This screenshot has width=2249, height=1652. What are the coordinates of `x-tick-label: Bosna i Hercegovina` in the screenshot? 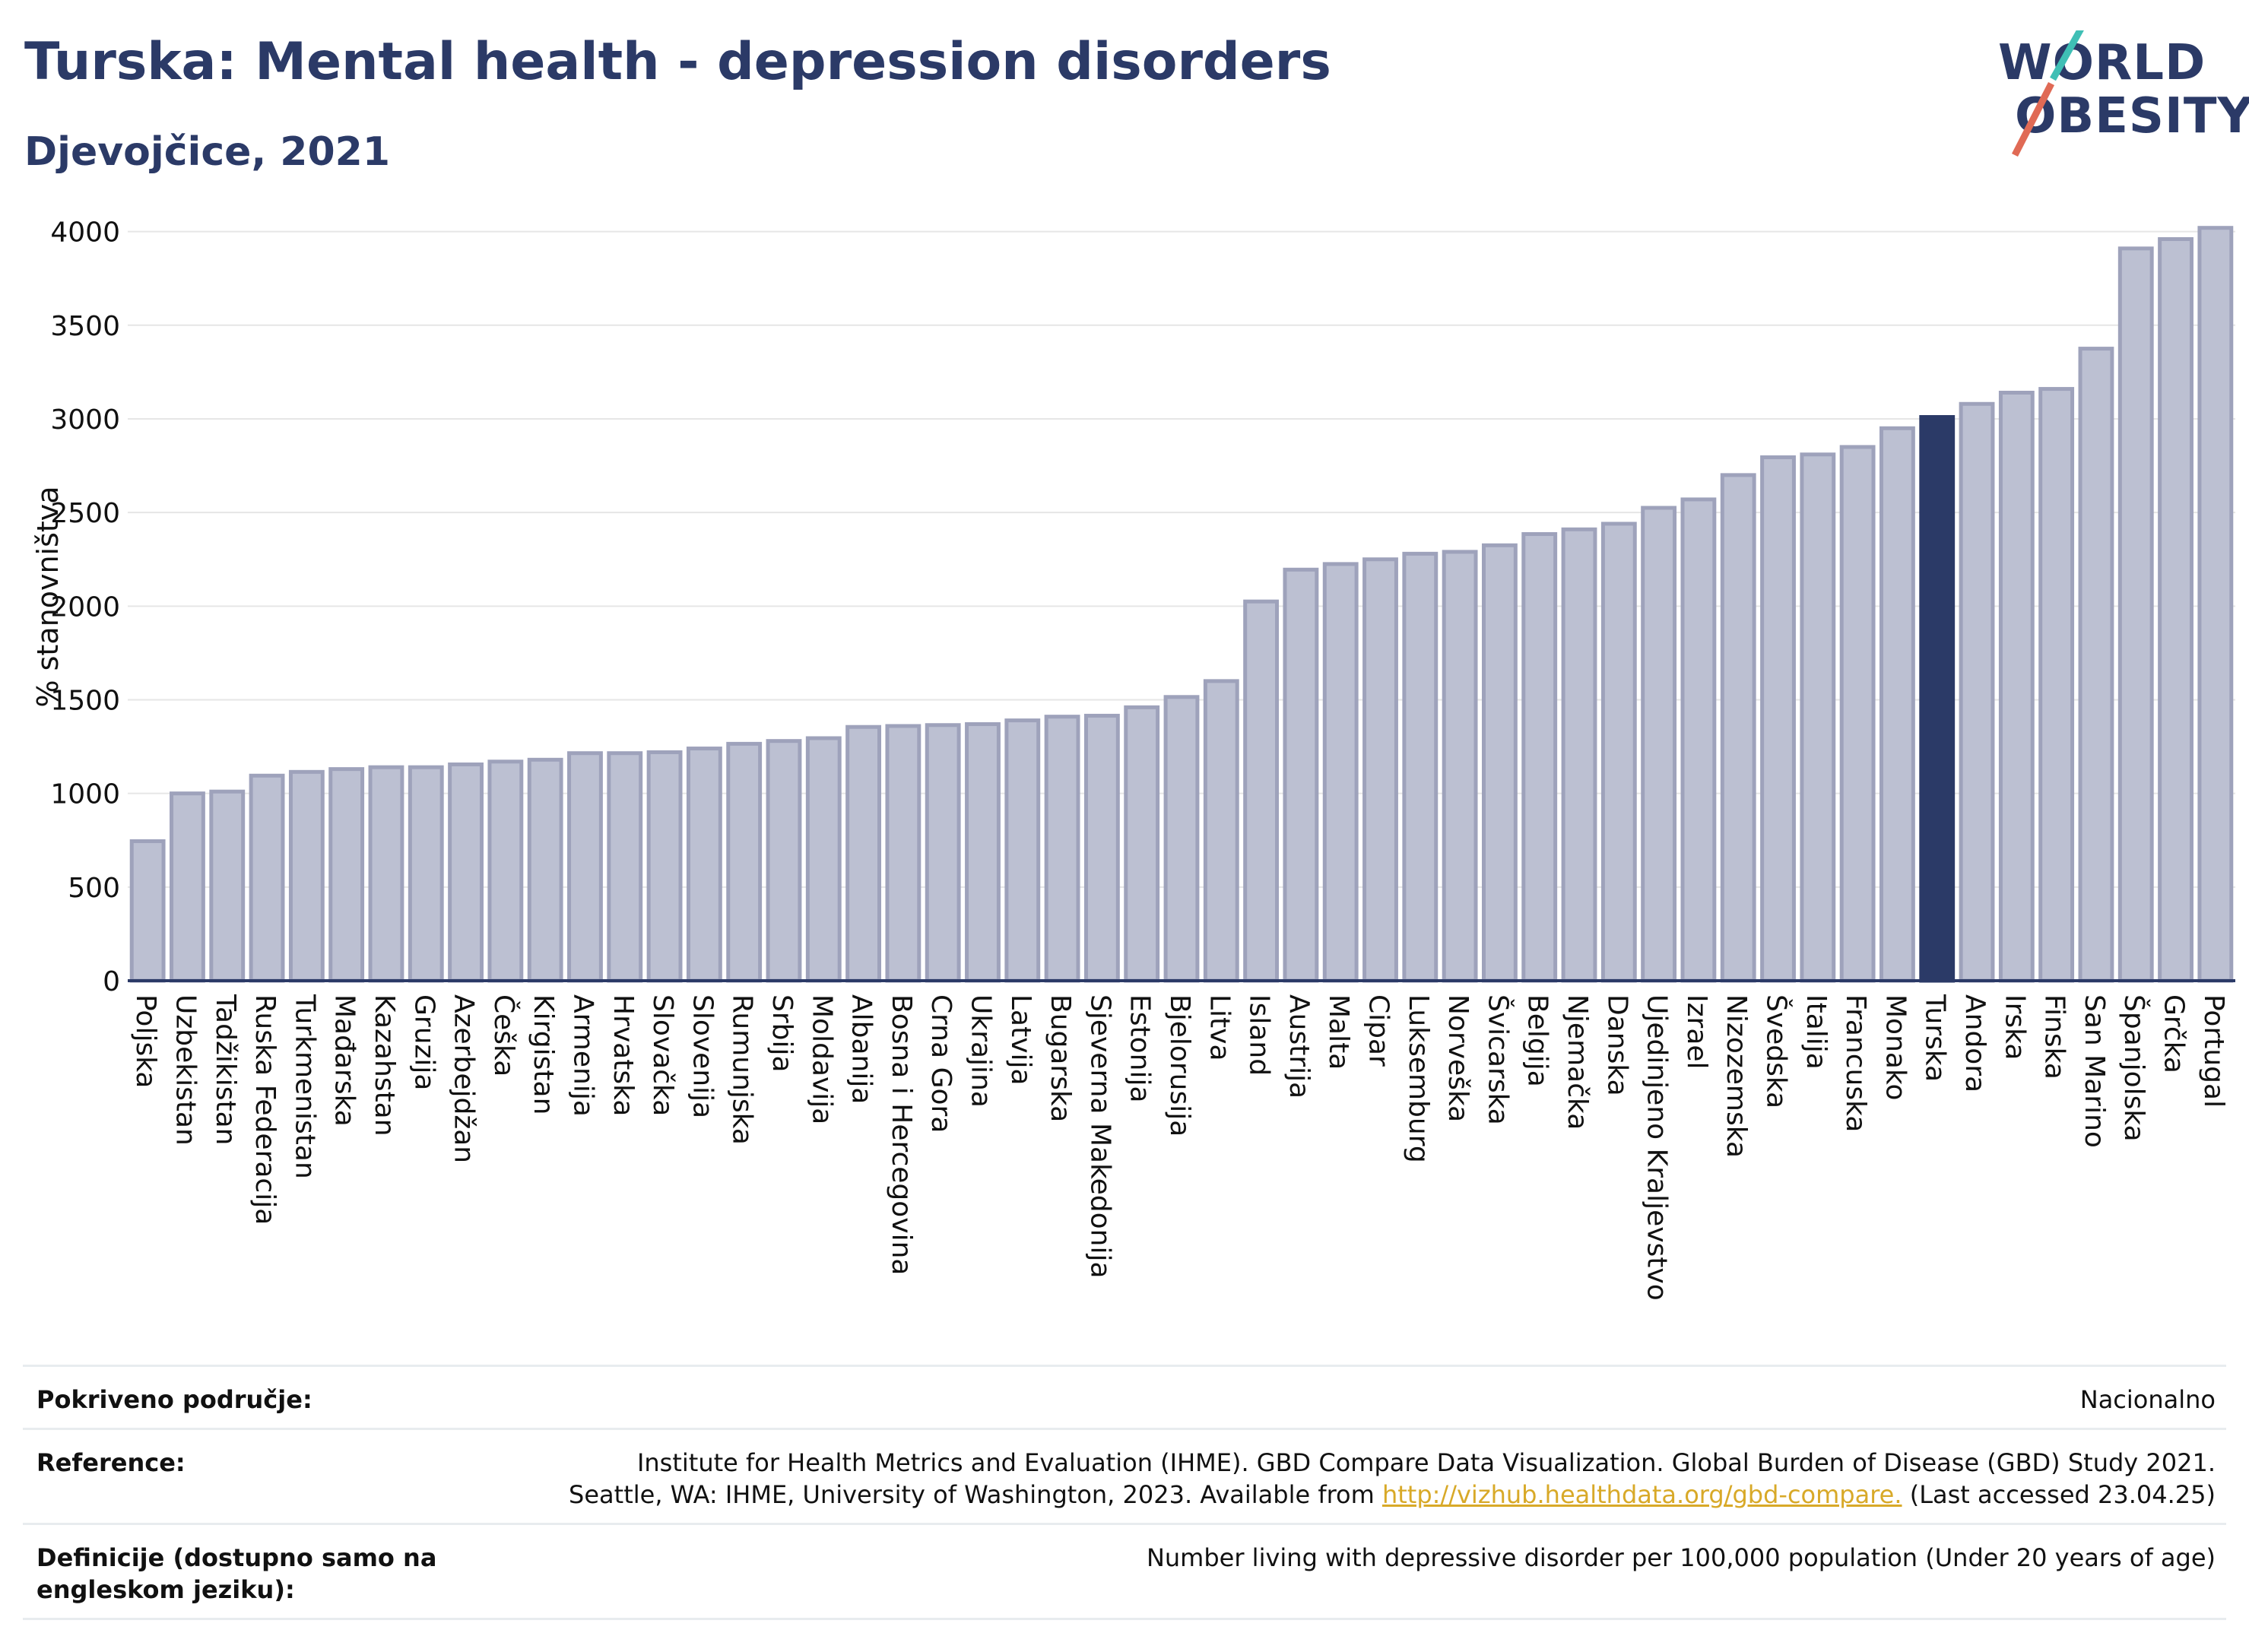 It's located at (901, 1134).